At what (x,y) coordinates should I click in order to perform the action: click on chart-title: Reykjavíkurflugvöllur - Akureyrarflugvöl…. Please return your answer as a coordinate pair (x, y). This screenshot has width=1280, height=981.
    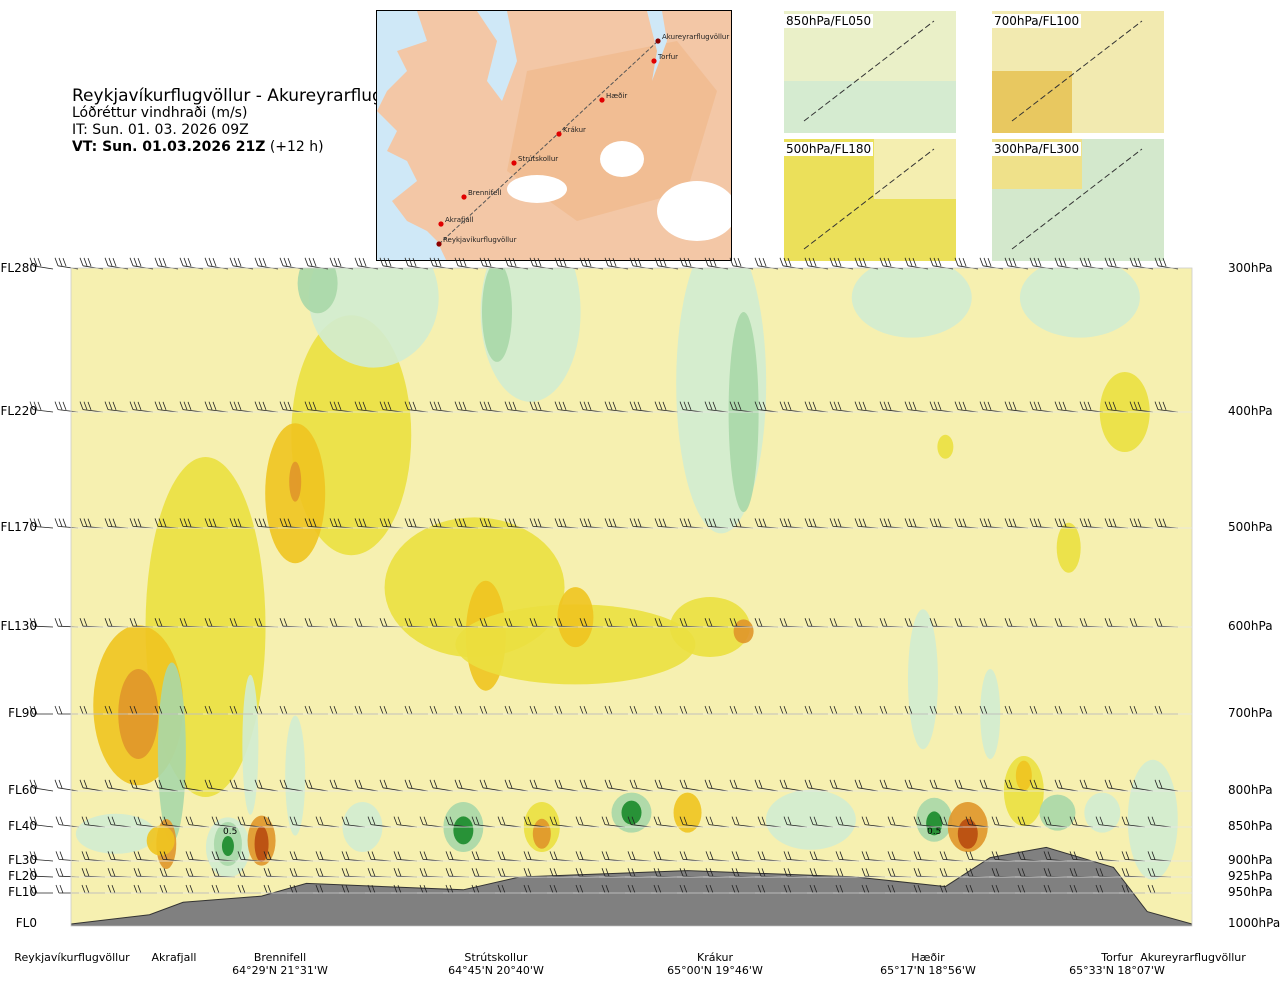
    Looking at the image, I should click on (251, 96).